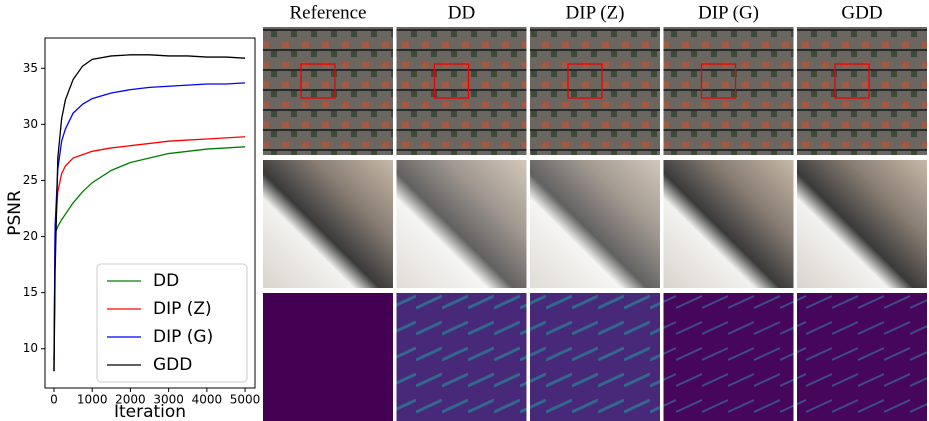  I want to click on x-tick-label: 0, so click(54, 400).